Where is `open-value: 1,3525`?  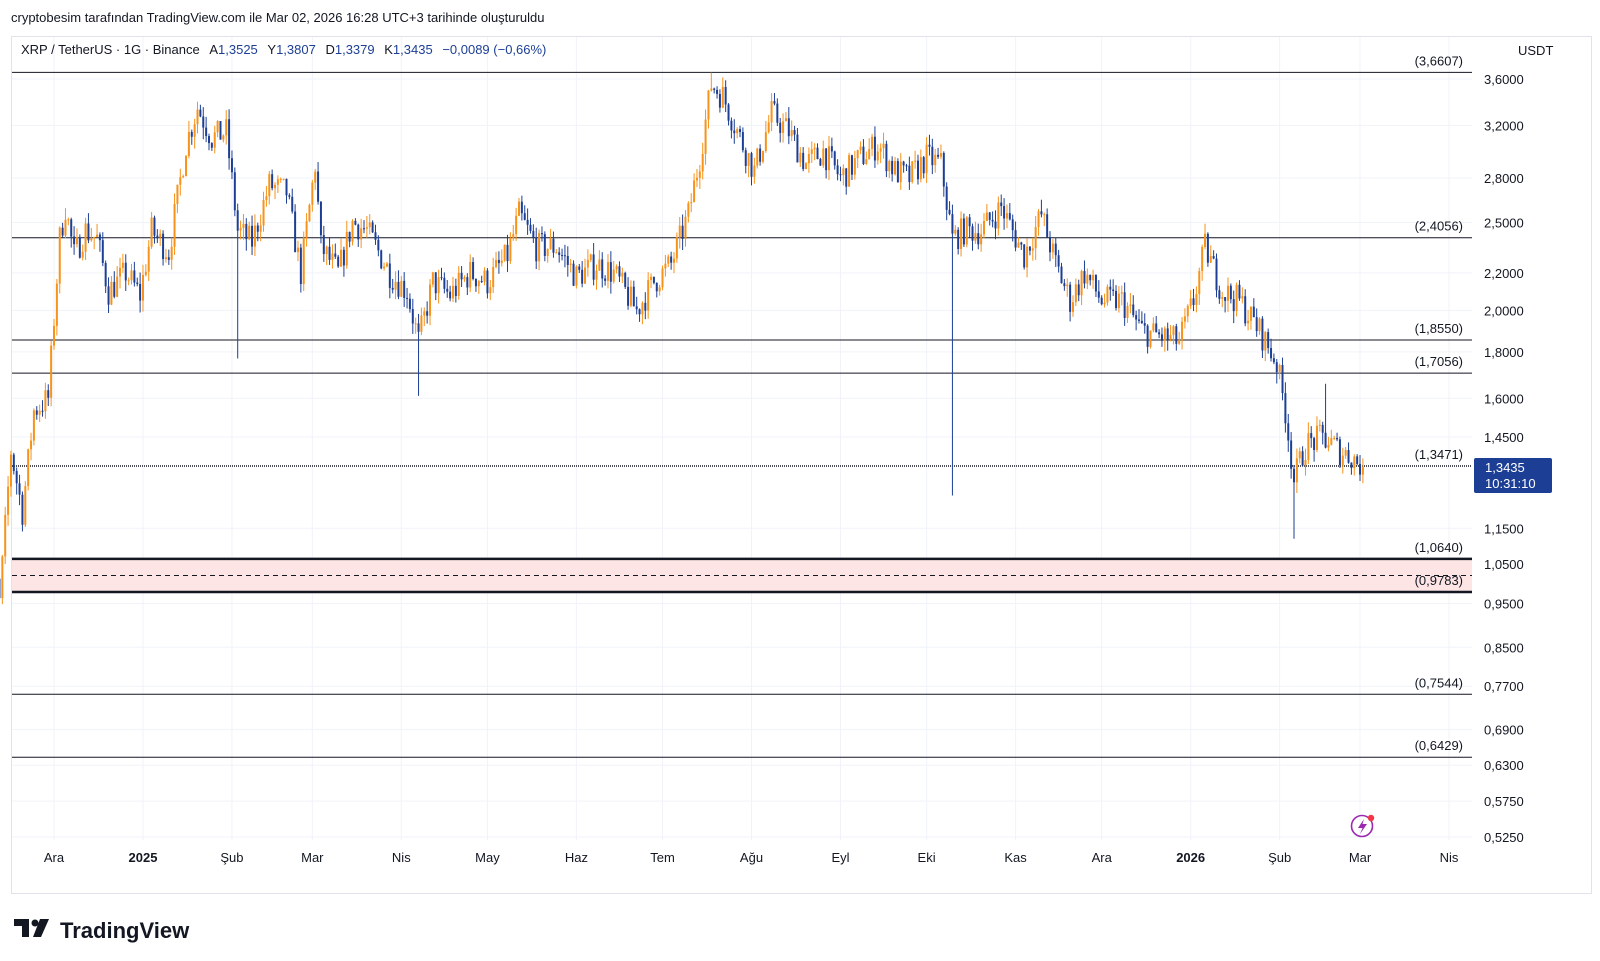
open-value: 1,3525 is located at coordinates (238, 49).